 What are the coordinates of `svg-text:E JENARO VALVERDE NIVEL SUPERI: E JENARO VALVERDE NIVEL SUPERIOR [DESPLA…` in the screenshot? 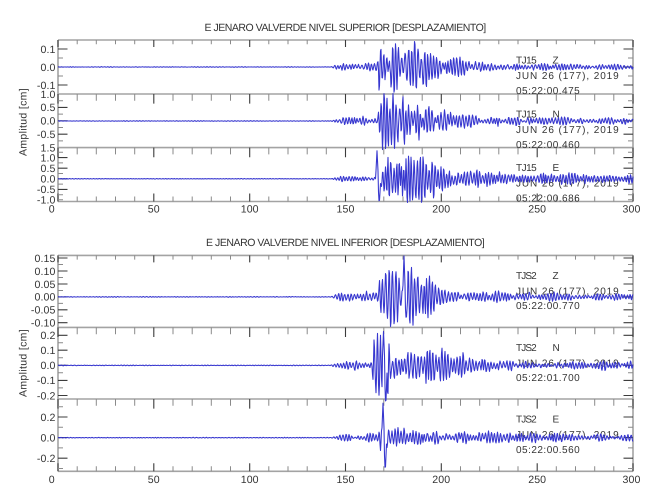 It's located at (346, 28).